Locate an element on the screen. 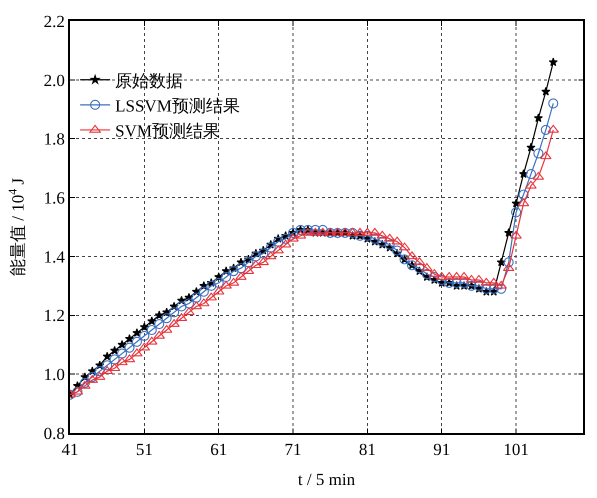 The width and height of the screenshot is (597, 498). y-tick-label: 1.6 is located at coordinates (54, 198).